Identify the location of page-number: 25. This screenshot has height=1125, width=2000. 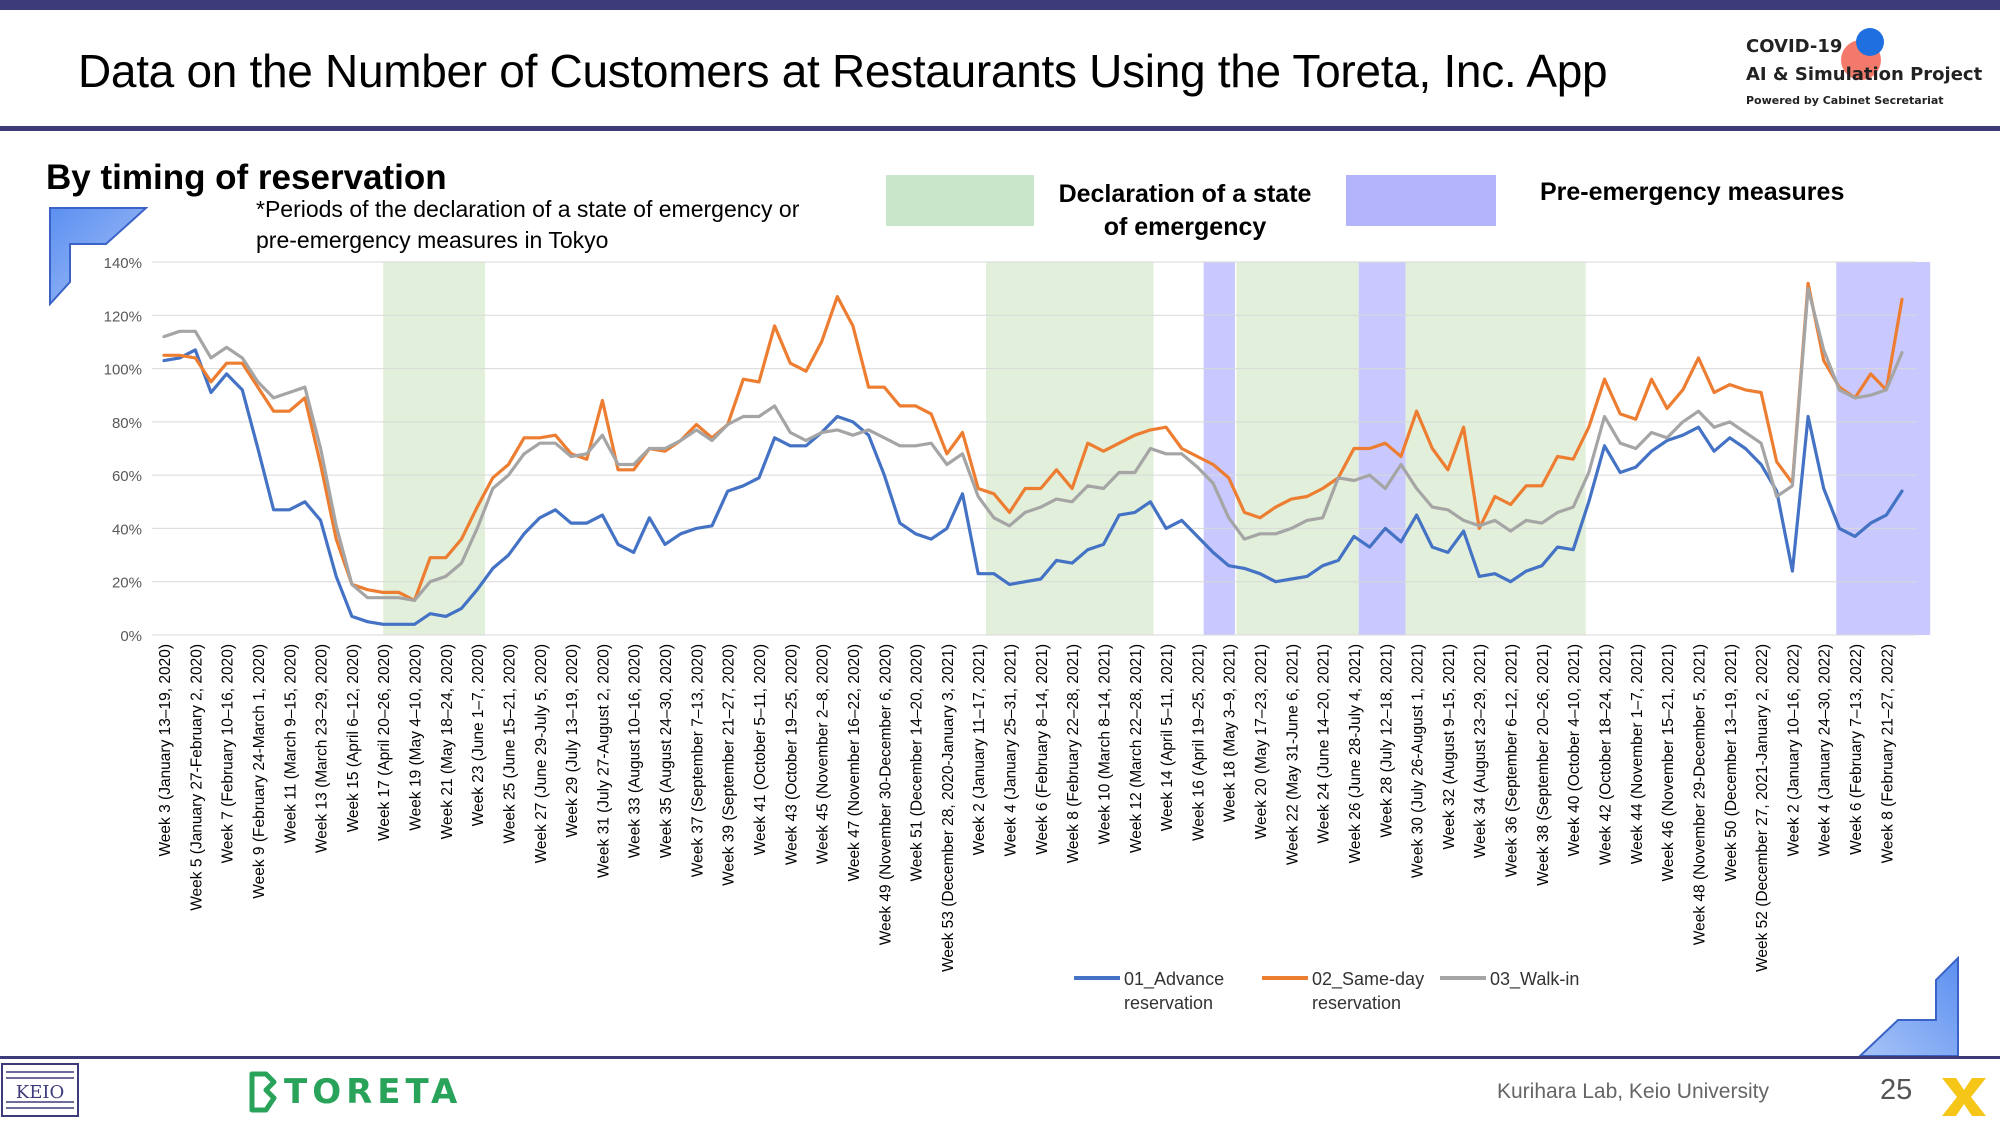
(1896, 1090).